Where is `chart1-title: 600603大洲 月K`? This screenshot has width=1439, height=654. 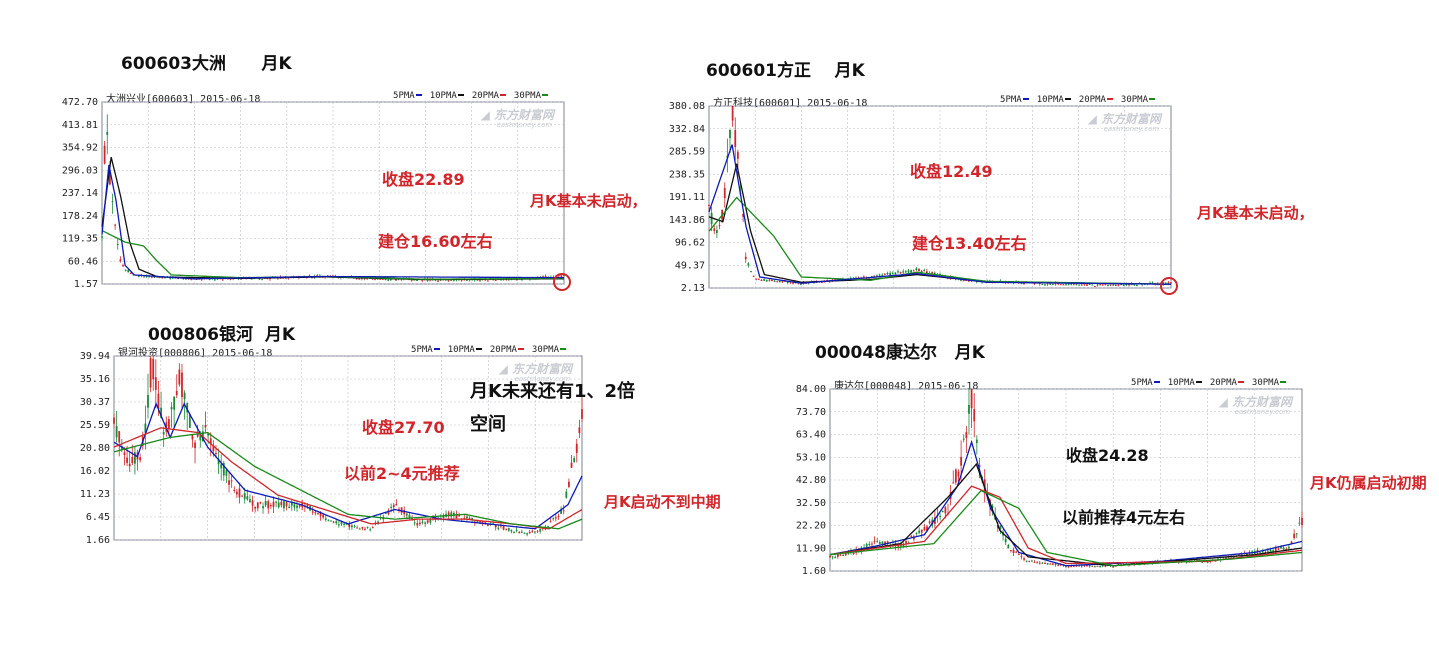 chart1-title: 600603大洲 月K is located at coordinates (206, 61).